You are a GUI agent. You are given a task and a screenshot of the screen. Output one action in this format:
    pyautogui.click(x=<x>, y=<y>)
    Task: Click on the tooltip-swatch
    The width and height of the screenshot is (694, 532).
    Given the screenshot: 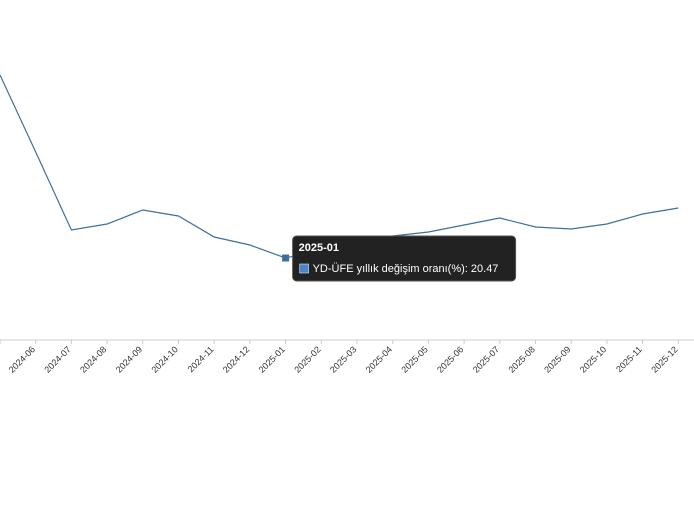 What is the action you would take?
    pyautogui.click(x=304, y=268)
    